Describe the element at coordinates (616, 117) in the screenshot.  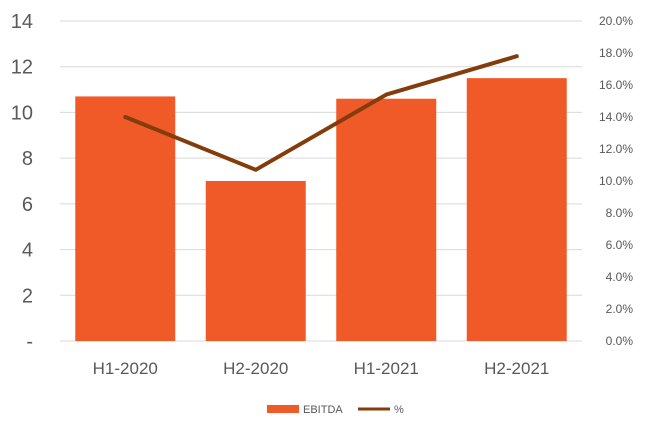
I see `right-tick-label: 14.0%` at that location.